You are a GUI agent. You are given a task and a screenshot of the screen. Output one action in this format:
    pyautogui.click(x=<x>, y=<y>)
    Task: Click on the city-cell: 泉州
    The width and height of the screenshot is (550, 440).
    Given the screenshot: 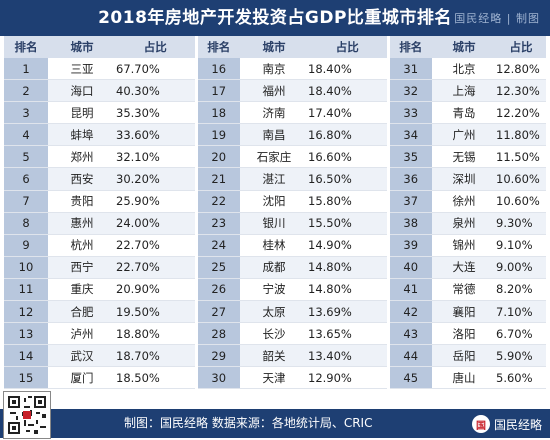 What is the action you would take?
    pyautogui.click(x=464, y=223)
    